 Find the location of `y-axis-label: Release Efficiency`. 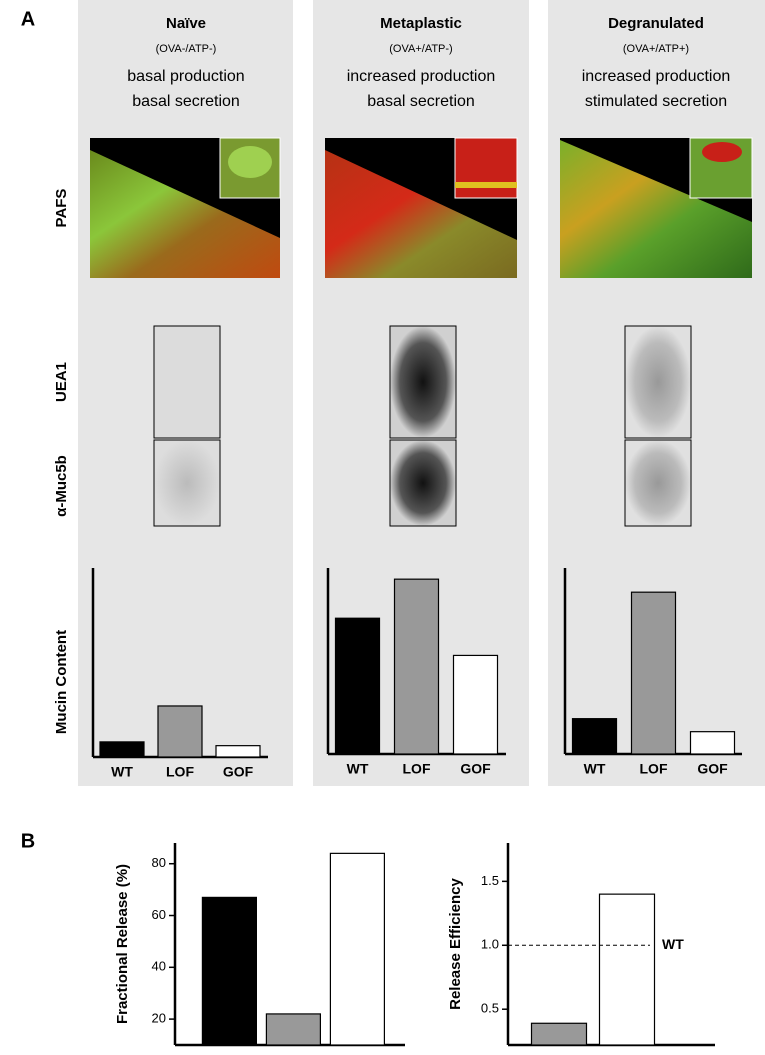

y-axis-label: Release Efficiency is located at coordinates (455, 943).